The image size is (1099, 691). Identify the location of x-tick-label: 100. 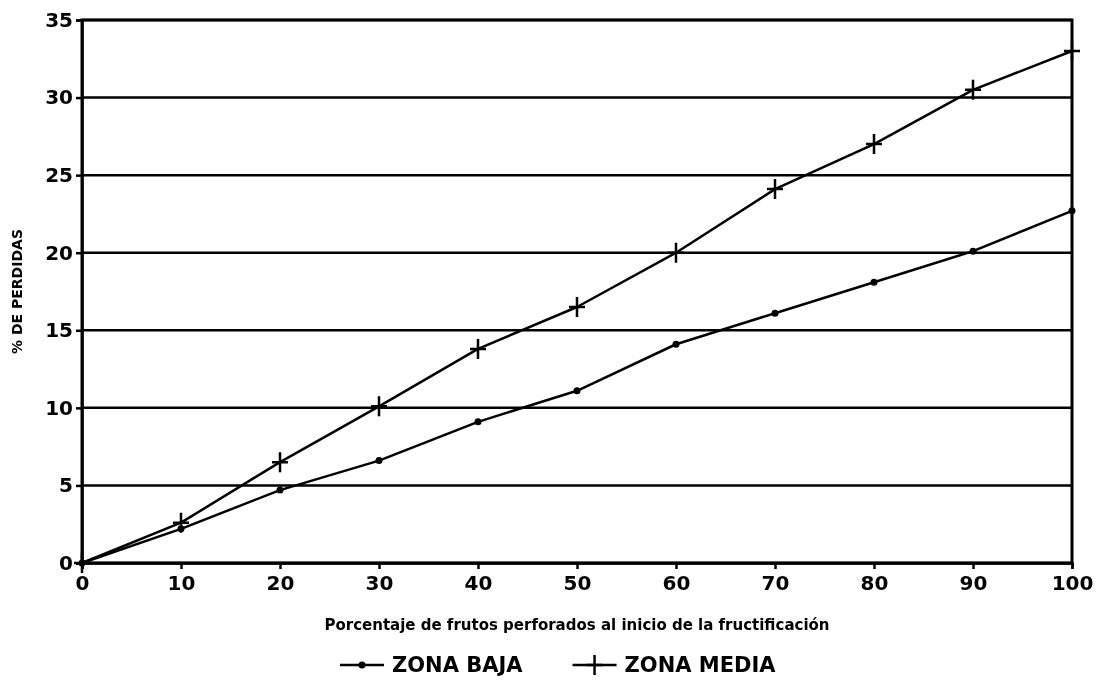
(1072, 583).